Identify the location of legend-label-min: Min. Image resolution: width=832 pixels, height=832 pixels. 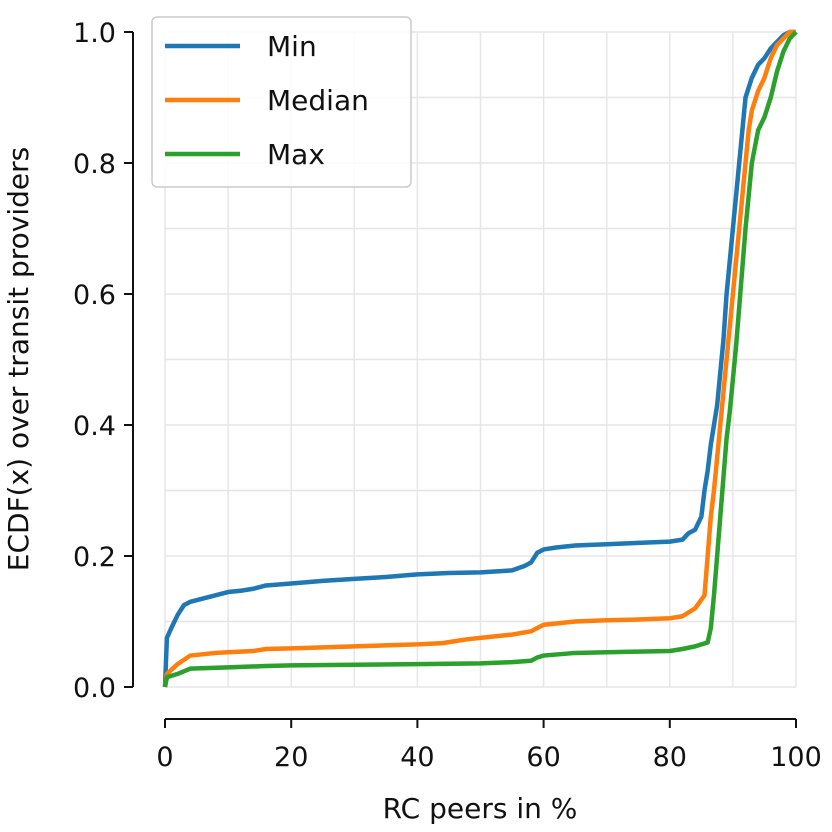
(292, 46).